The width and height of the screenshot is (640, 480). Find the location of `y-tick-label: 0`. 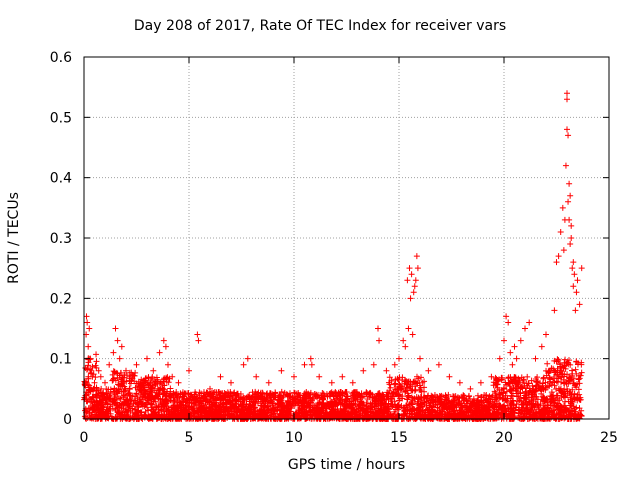

y-tick-label: 0 is located at coordinates (67, 420).